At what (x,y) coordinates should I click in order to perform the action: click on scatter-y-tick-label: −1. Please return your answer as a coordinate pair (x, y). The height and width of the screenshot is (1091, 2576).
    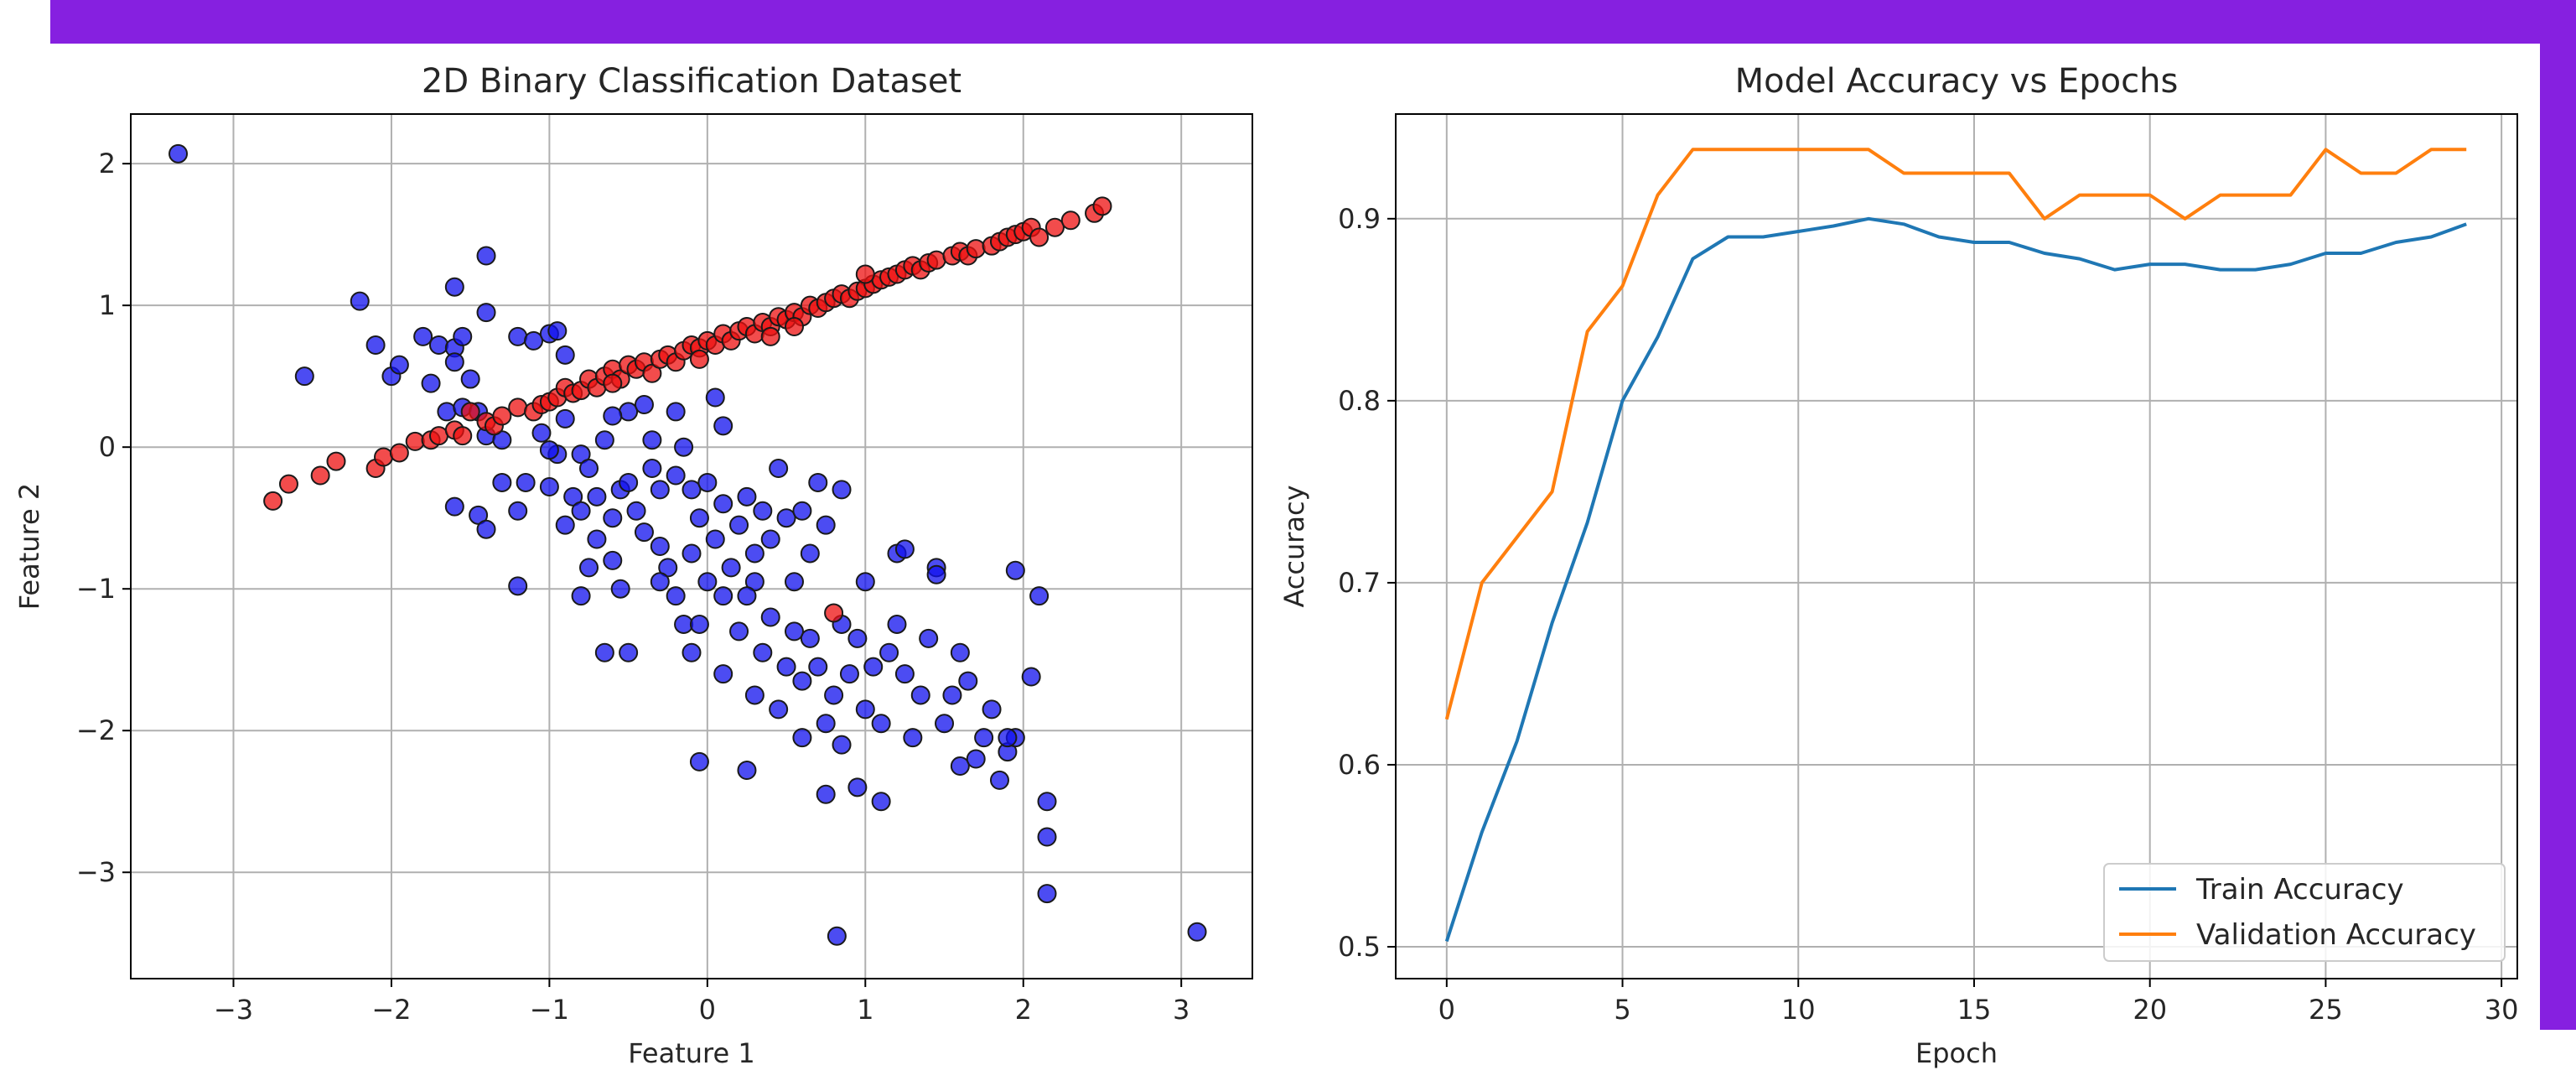
    Looking at the image, I should click on (96, 589).